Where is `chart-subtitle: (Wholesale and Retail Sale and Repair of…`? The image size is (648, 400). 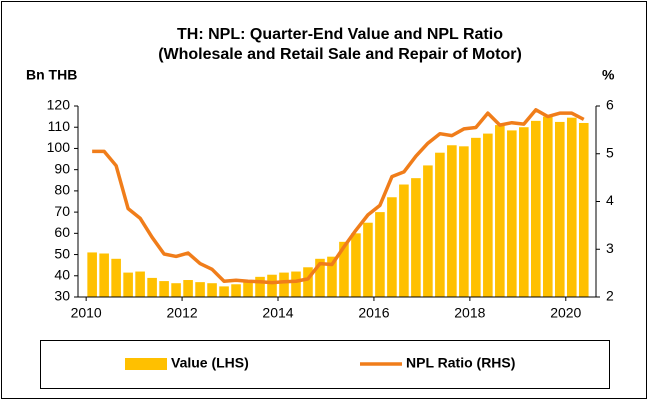
chart-subtitle: (Wholesale and Retail Sale and Repair of… is located at coordinates (340, 54).